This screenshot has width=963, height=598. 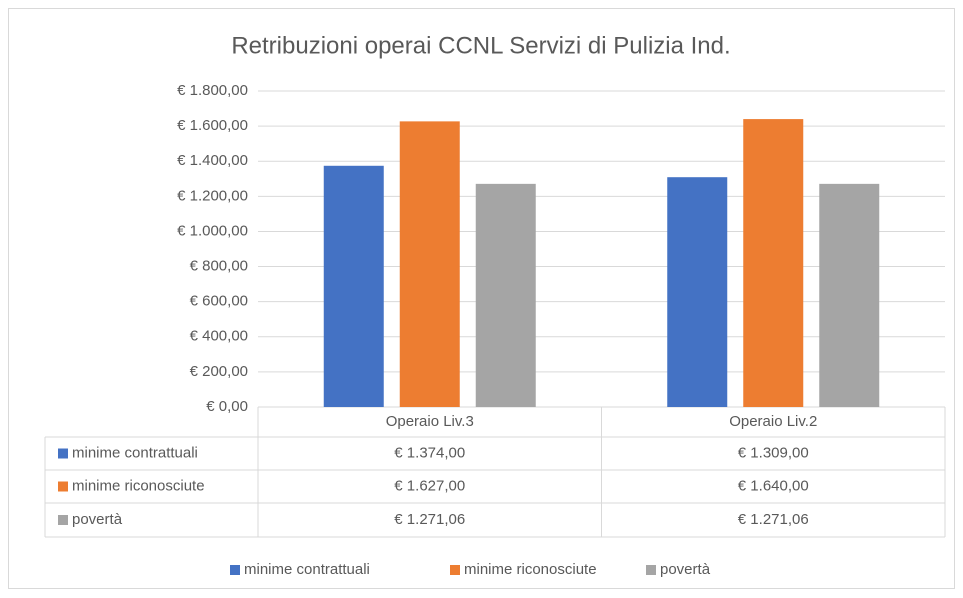 What do you see at coordinates (212, 195) in the screenshot?
I see `y-tick-label: € 1.200,00` at bounding box center [212, 195].